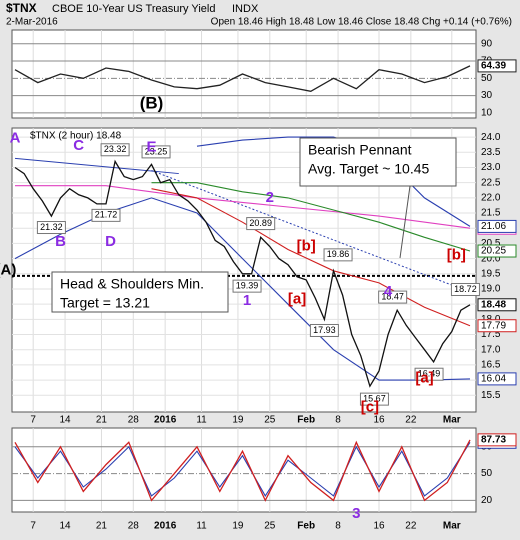 The width and height of the screenshot is (520, 540). Describe the element at coordinates (201, 526) in the screenshot. I see `x-tick-label: 11` at that location.